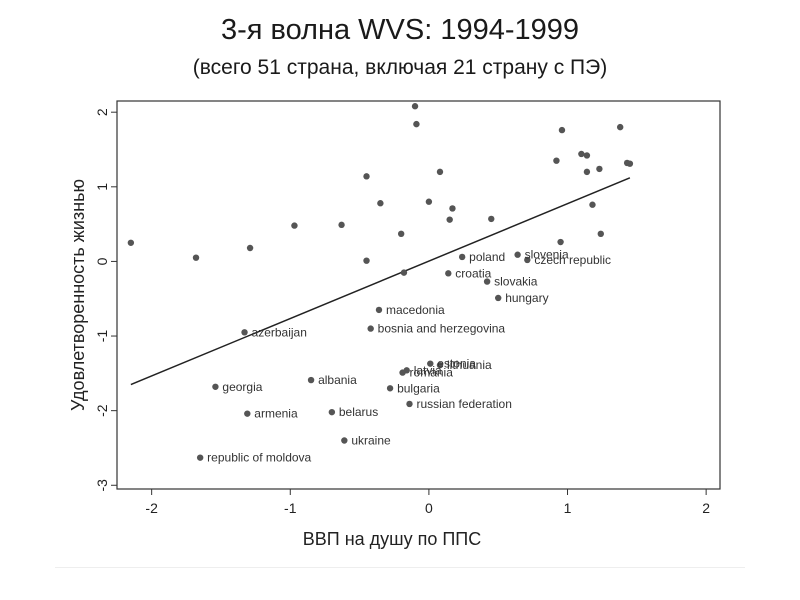 The width and height of the screenshot is (800, 600). I want to click on x-tick-label: 2, so click(706, 508).